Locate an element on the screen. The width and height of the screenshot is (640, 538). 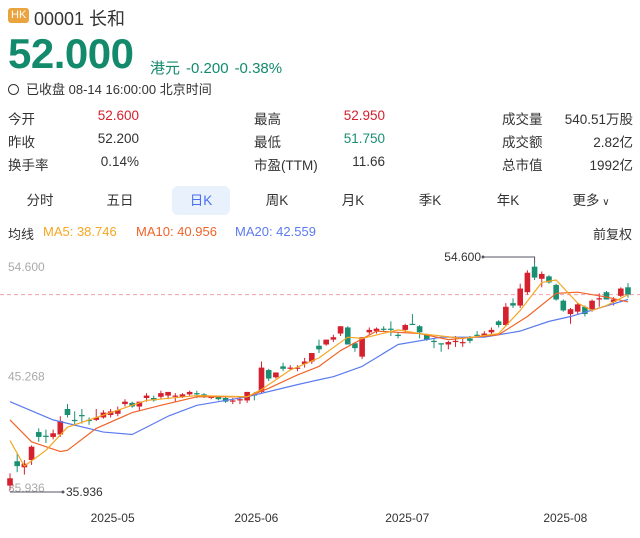
stat-label: 总市值 is located at coordinates (522, 165).